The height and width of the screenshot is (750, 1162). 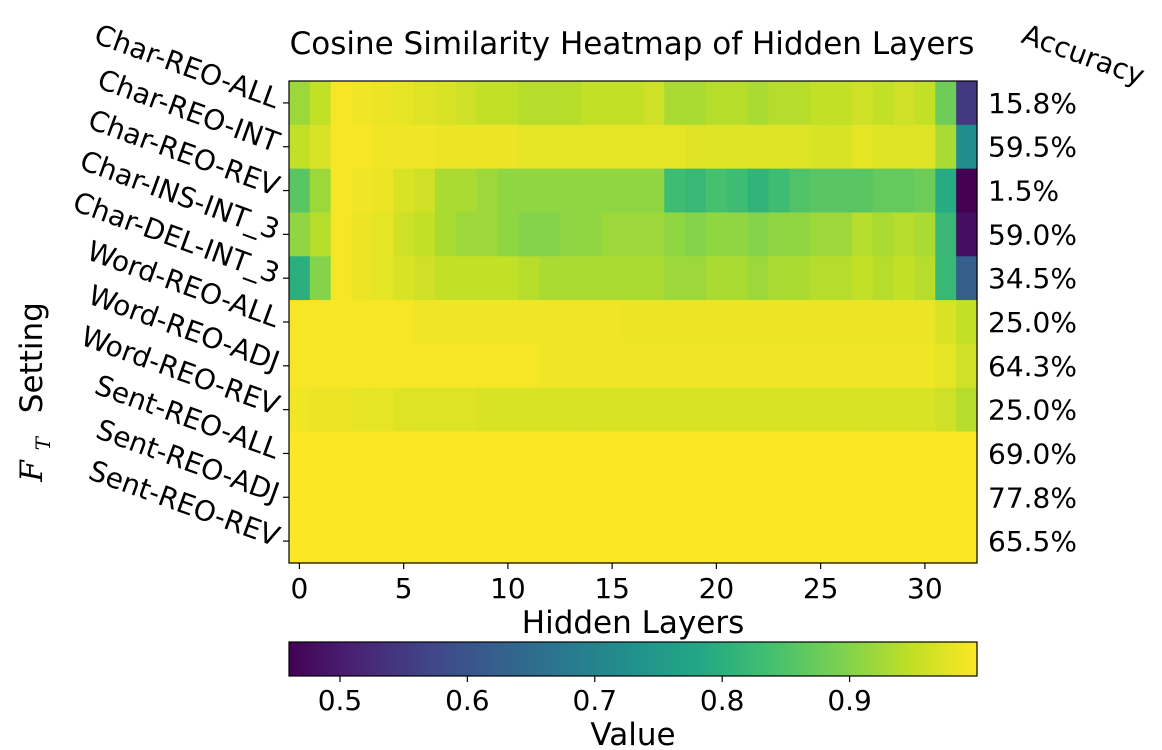 What do you see at coordinates (340, 700) in the screenshot?
I see `colorbar-tick-label: 0.5` at bounding box center [340, 700].